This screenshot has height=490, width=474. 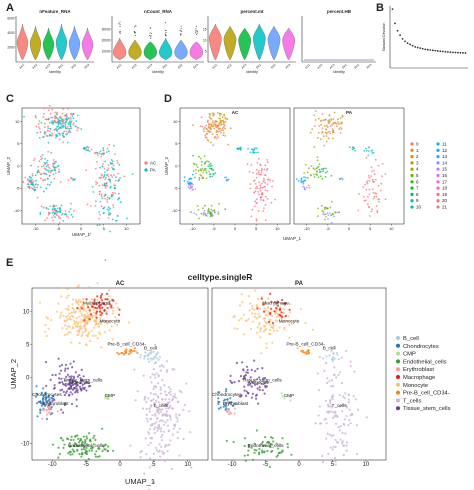 I want to click on y-tick-label: 10, so click(x=26, y=312).